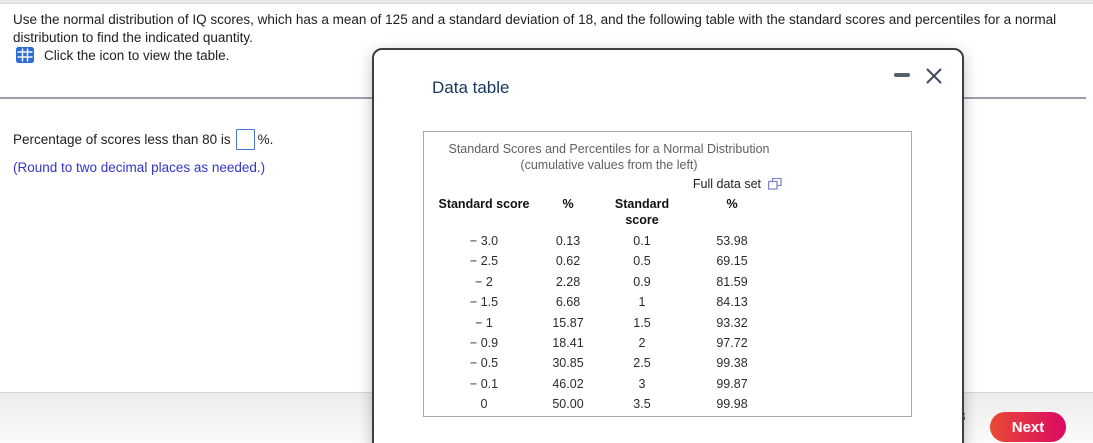  I want to click on table-cell: 99.87, so click(732, 383).